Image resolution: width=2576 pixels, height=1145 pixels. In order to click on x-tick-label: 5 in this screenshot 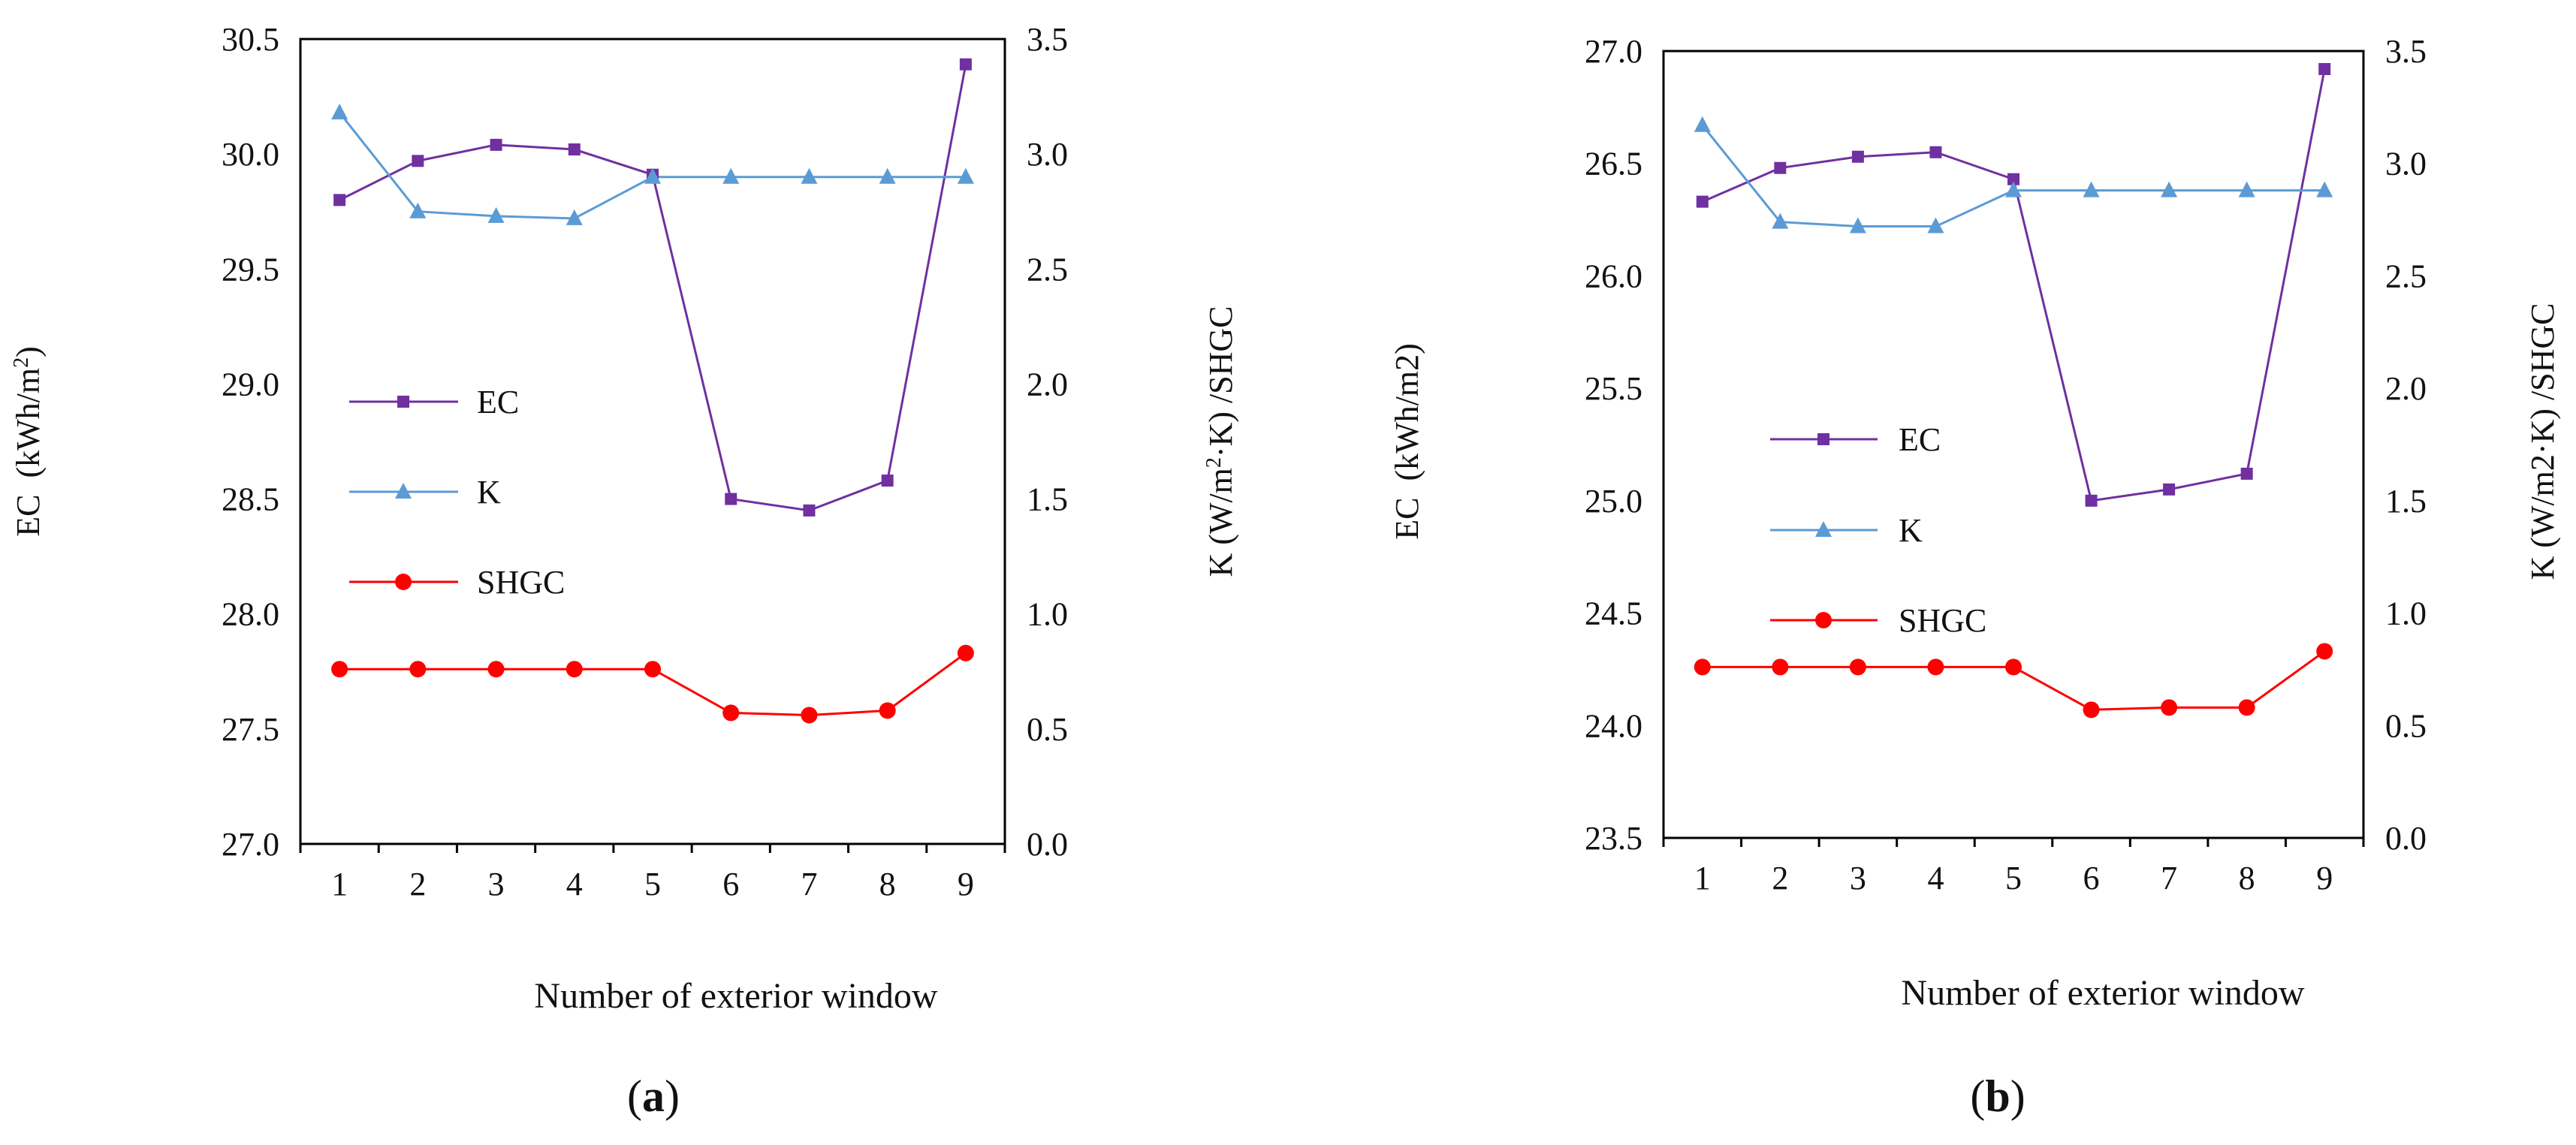, I will do `click(652, 884)`.